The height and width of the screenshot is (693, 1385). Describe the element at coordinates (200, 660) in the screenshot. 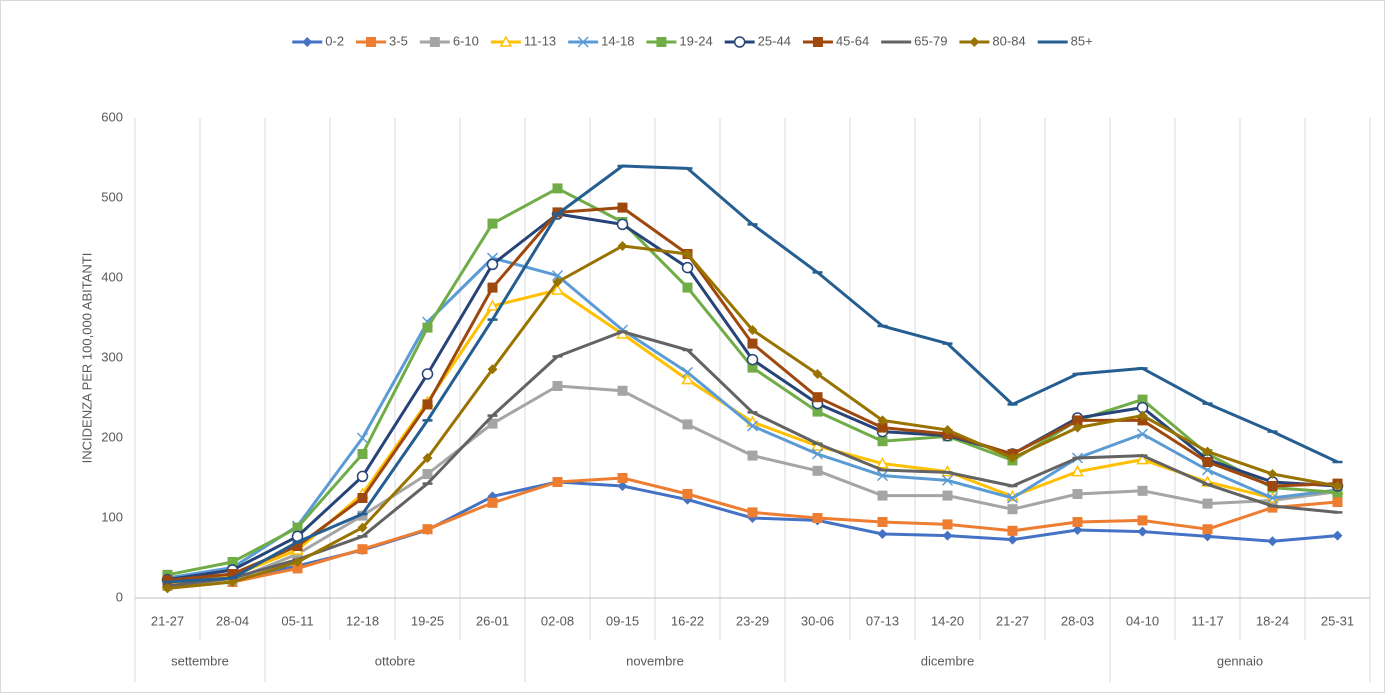

I see `group-label: settembre` at that location.